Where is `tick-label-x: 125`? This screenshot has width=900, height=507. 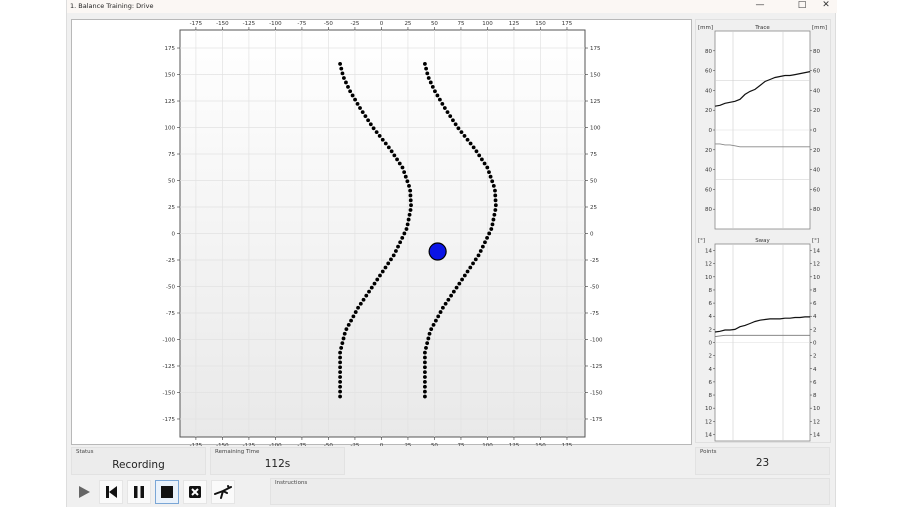 tick-label-x: 125 is located at coordinates (514, 444).